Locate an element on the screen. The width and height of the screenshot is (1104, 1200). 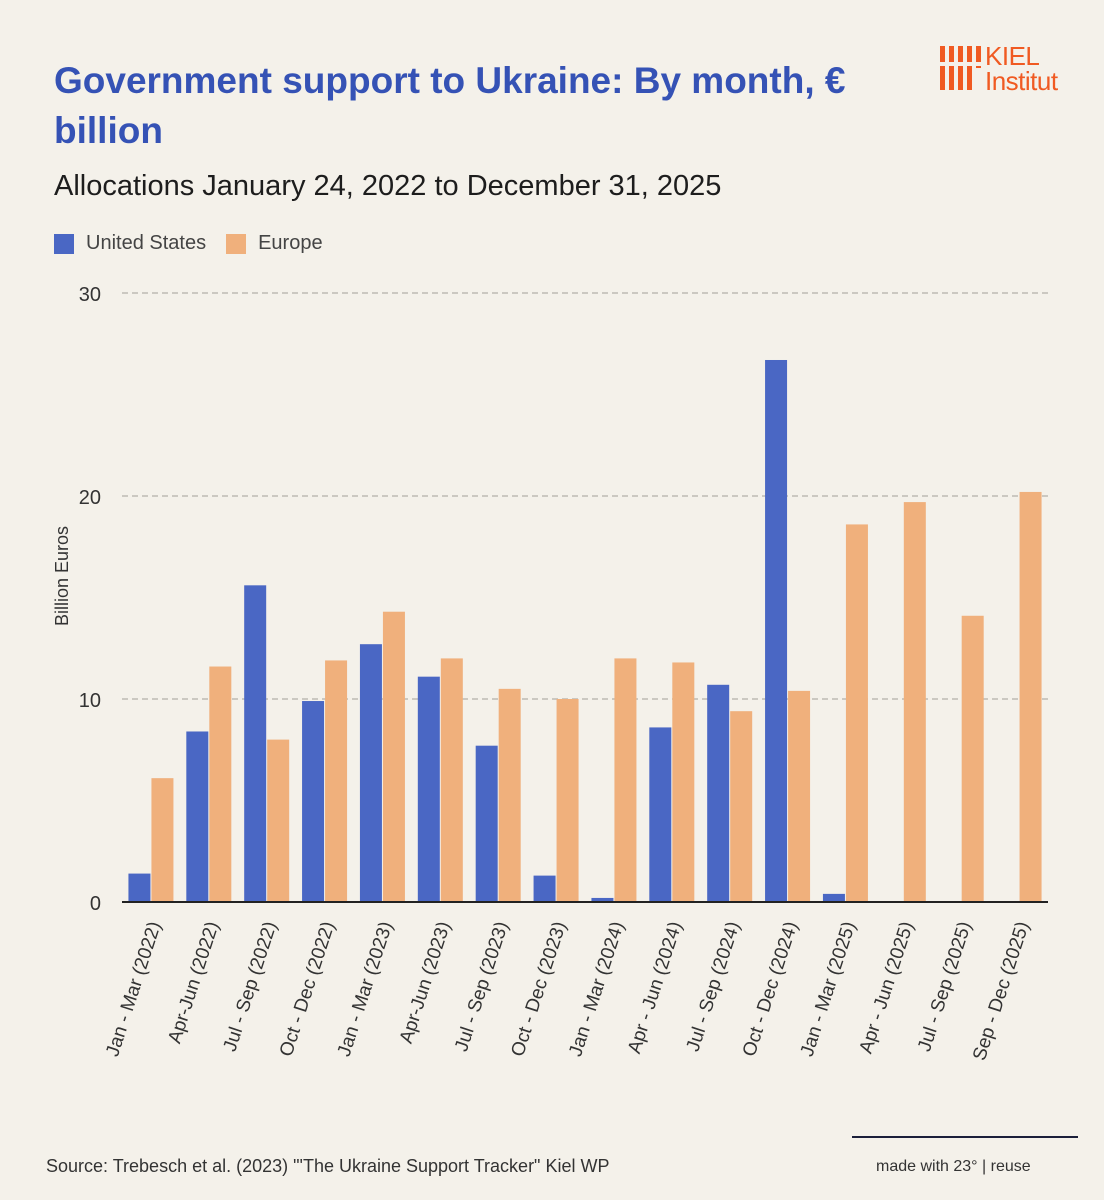
chart-legend: United States Europe is located at coordinates (198, 243).